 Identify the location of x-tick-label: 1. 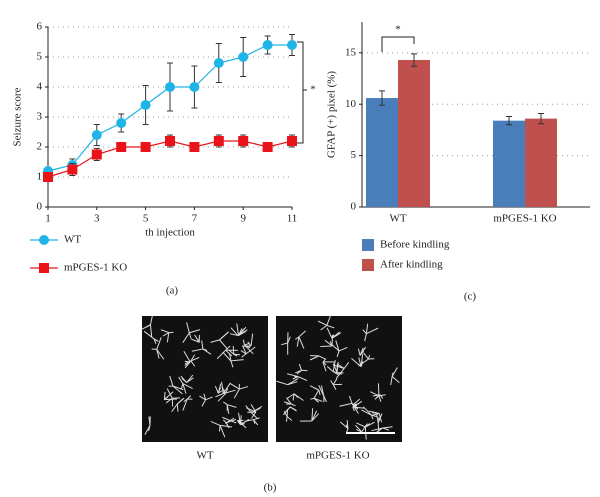
(48, 219).